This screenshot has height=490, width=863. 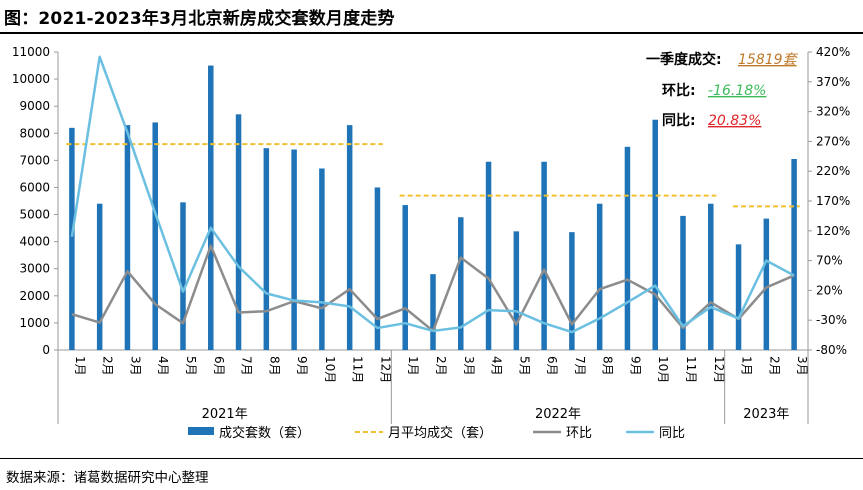 I want to click on right-tick-label: 170%, so click(x=833, y=201).